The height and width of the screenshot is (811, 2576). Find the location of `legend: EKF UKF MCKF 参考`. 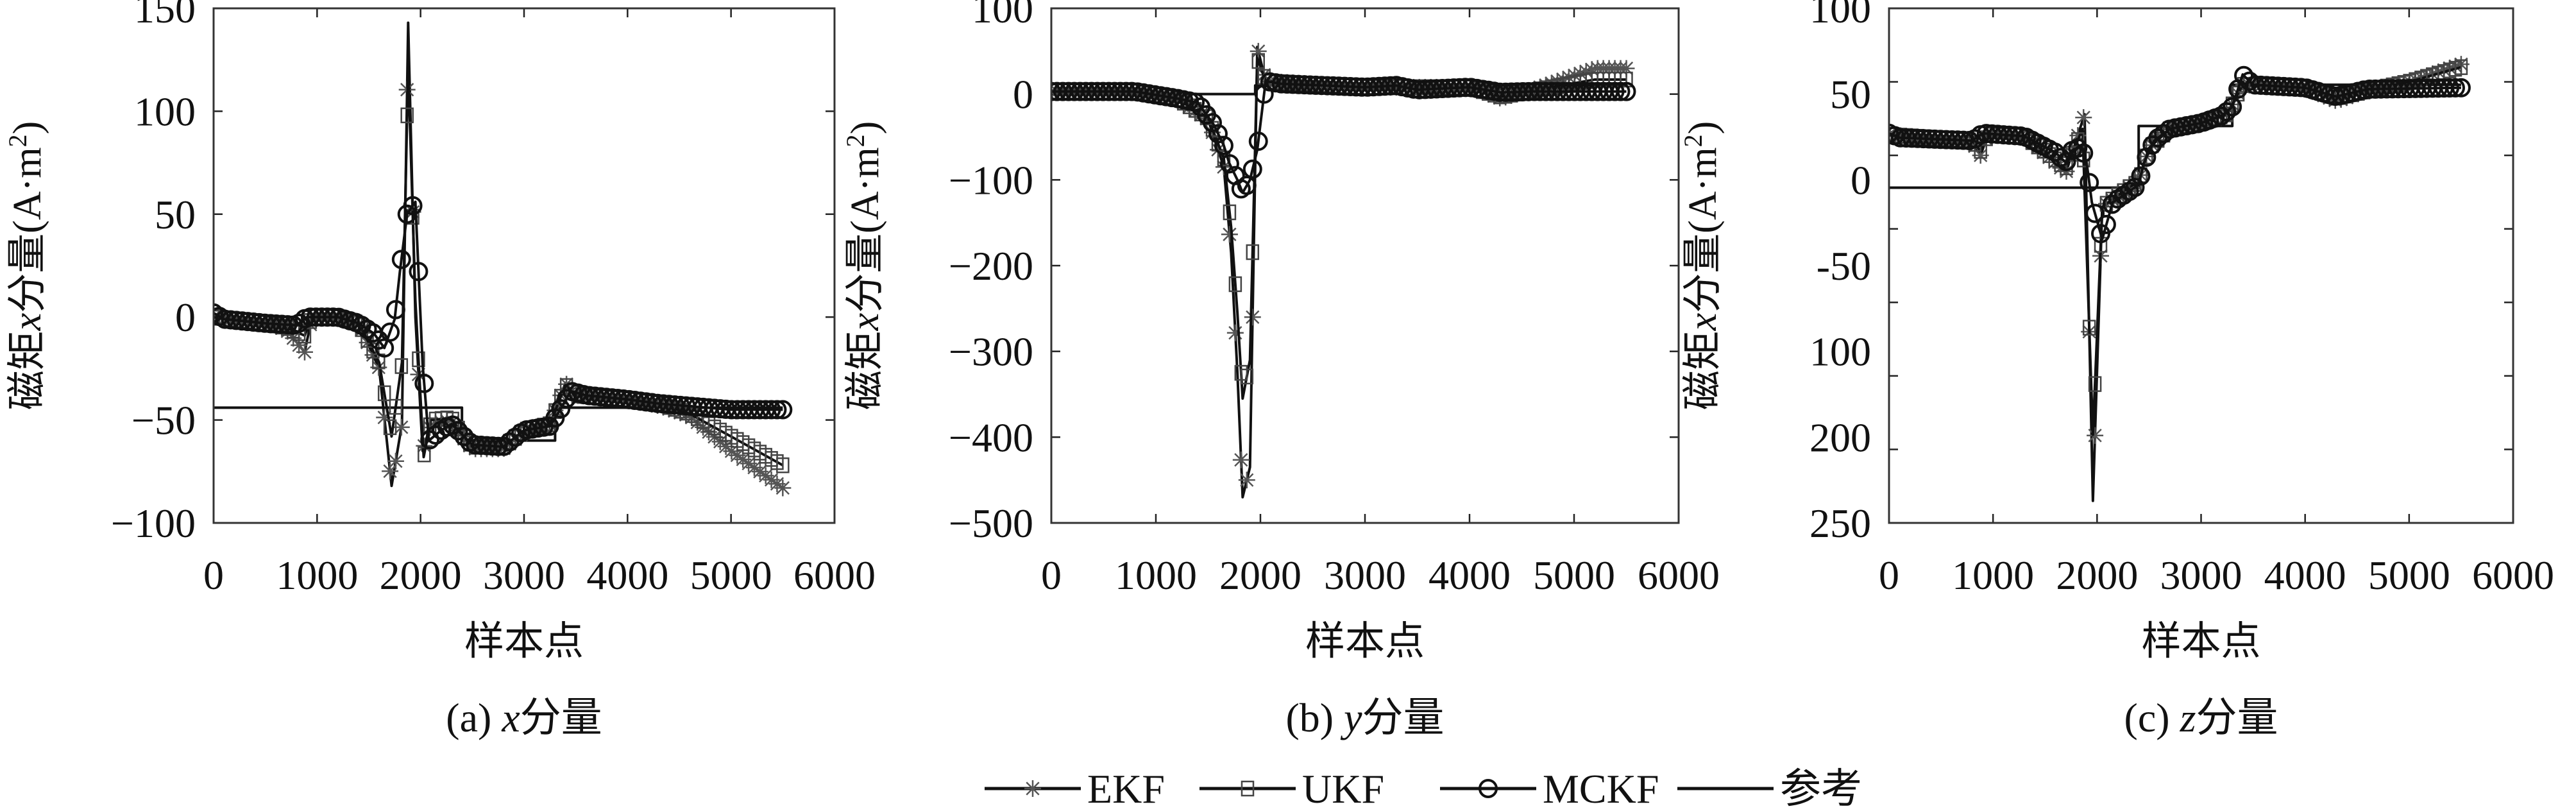

legend: EKF UKF MCKF 参考 is located at coordinates (1423, 788).